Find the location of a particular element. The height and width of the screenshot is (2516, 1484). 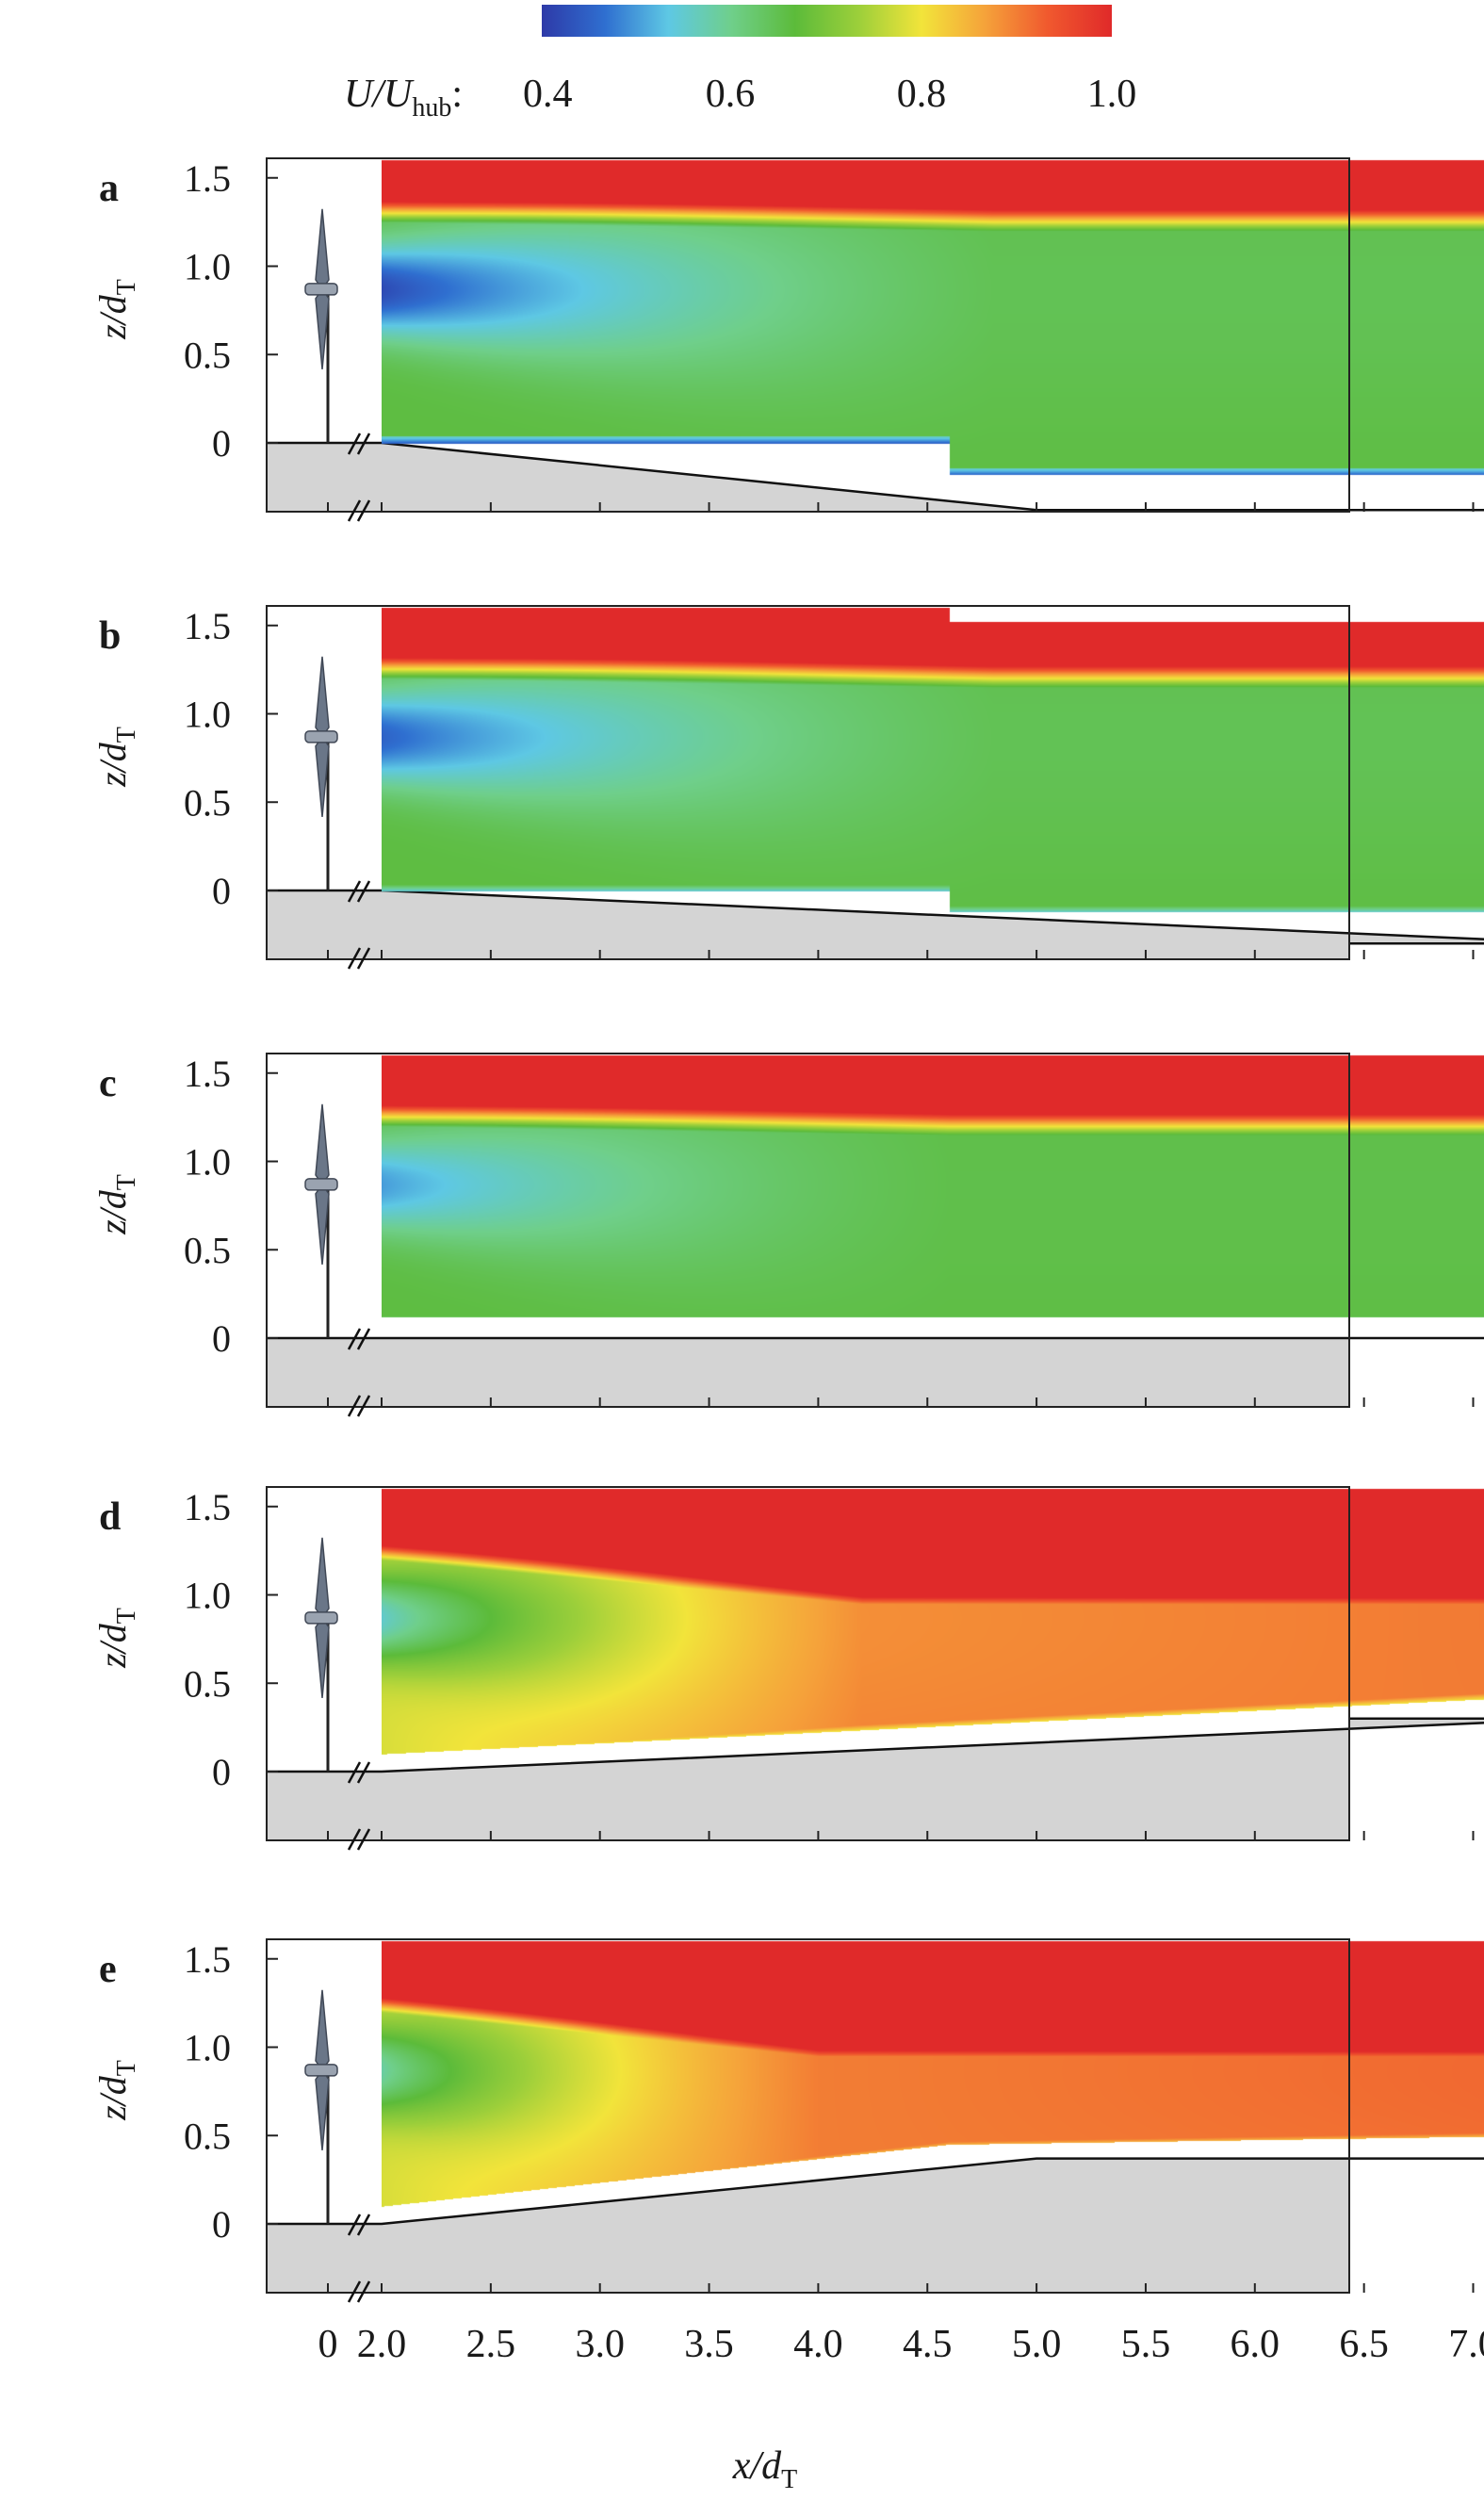

x-tick-label: 5.0 is located at coordinates (1037, 2344).